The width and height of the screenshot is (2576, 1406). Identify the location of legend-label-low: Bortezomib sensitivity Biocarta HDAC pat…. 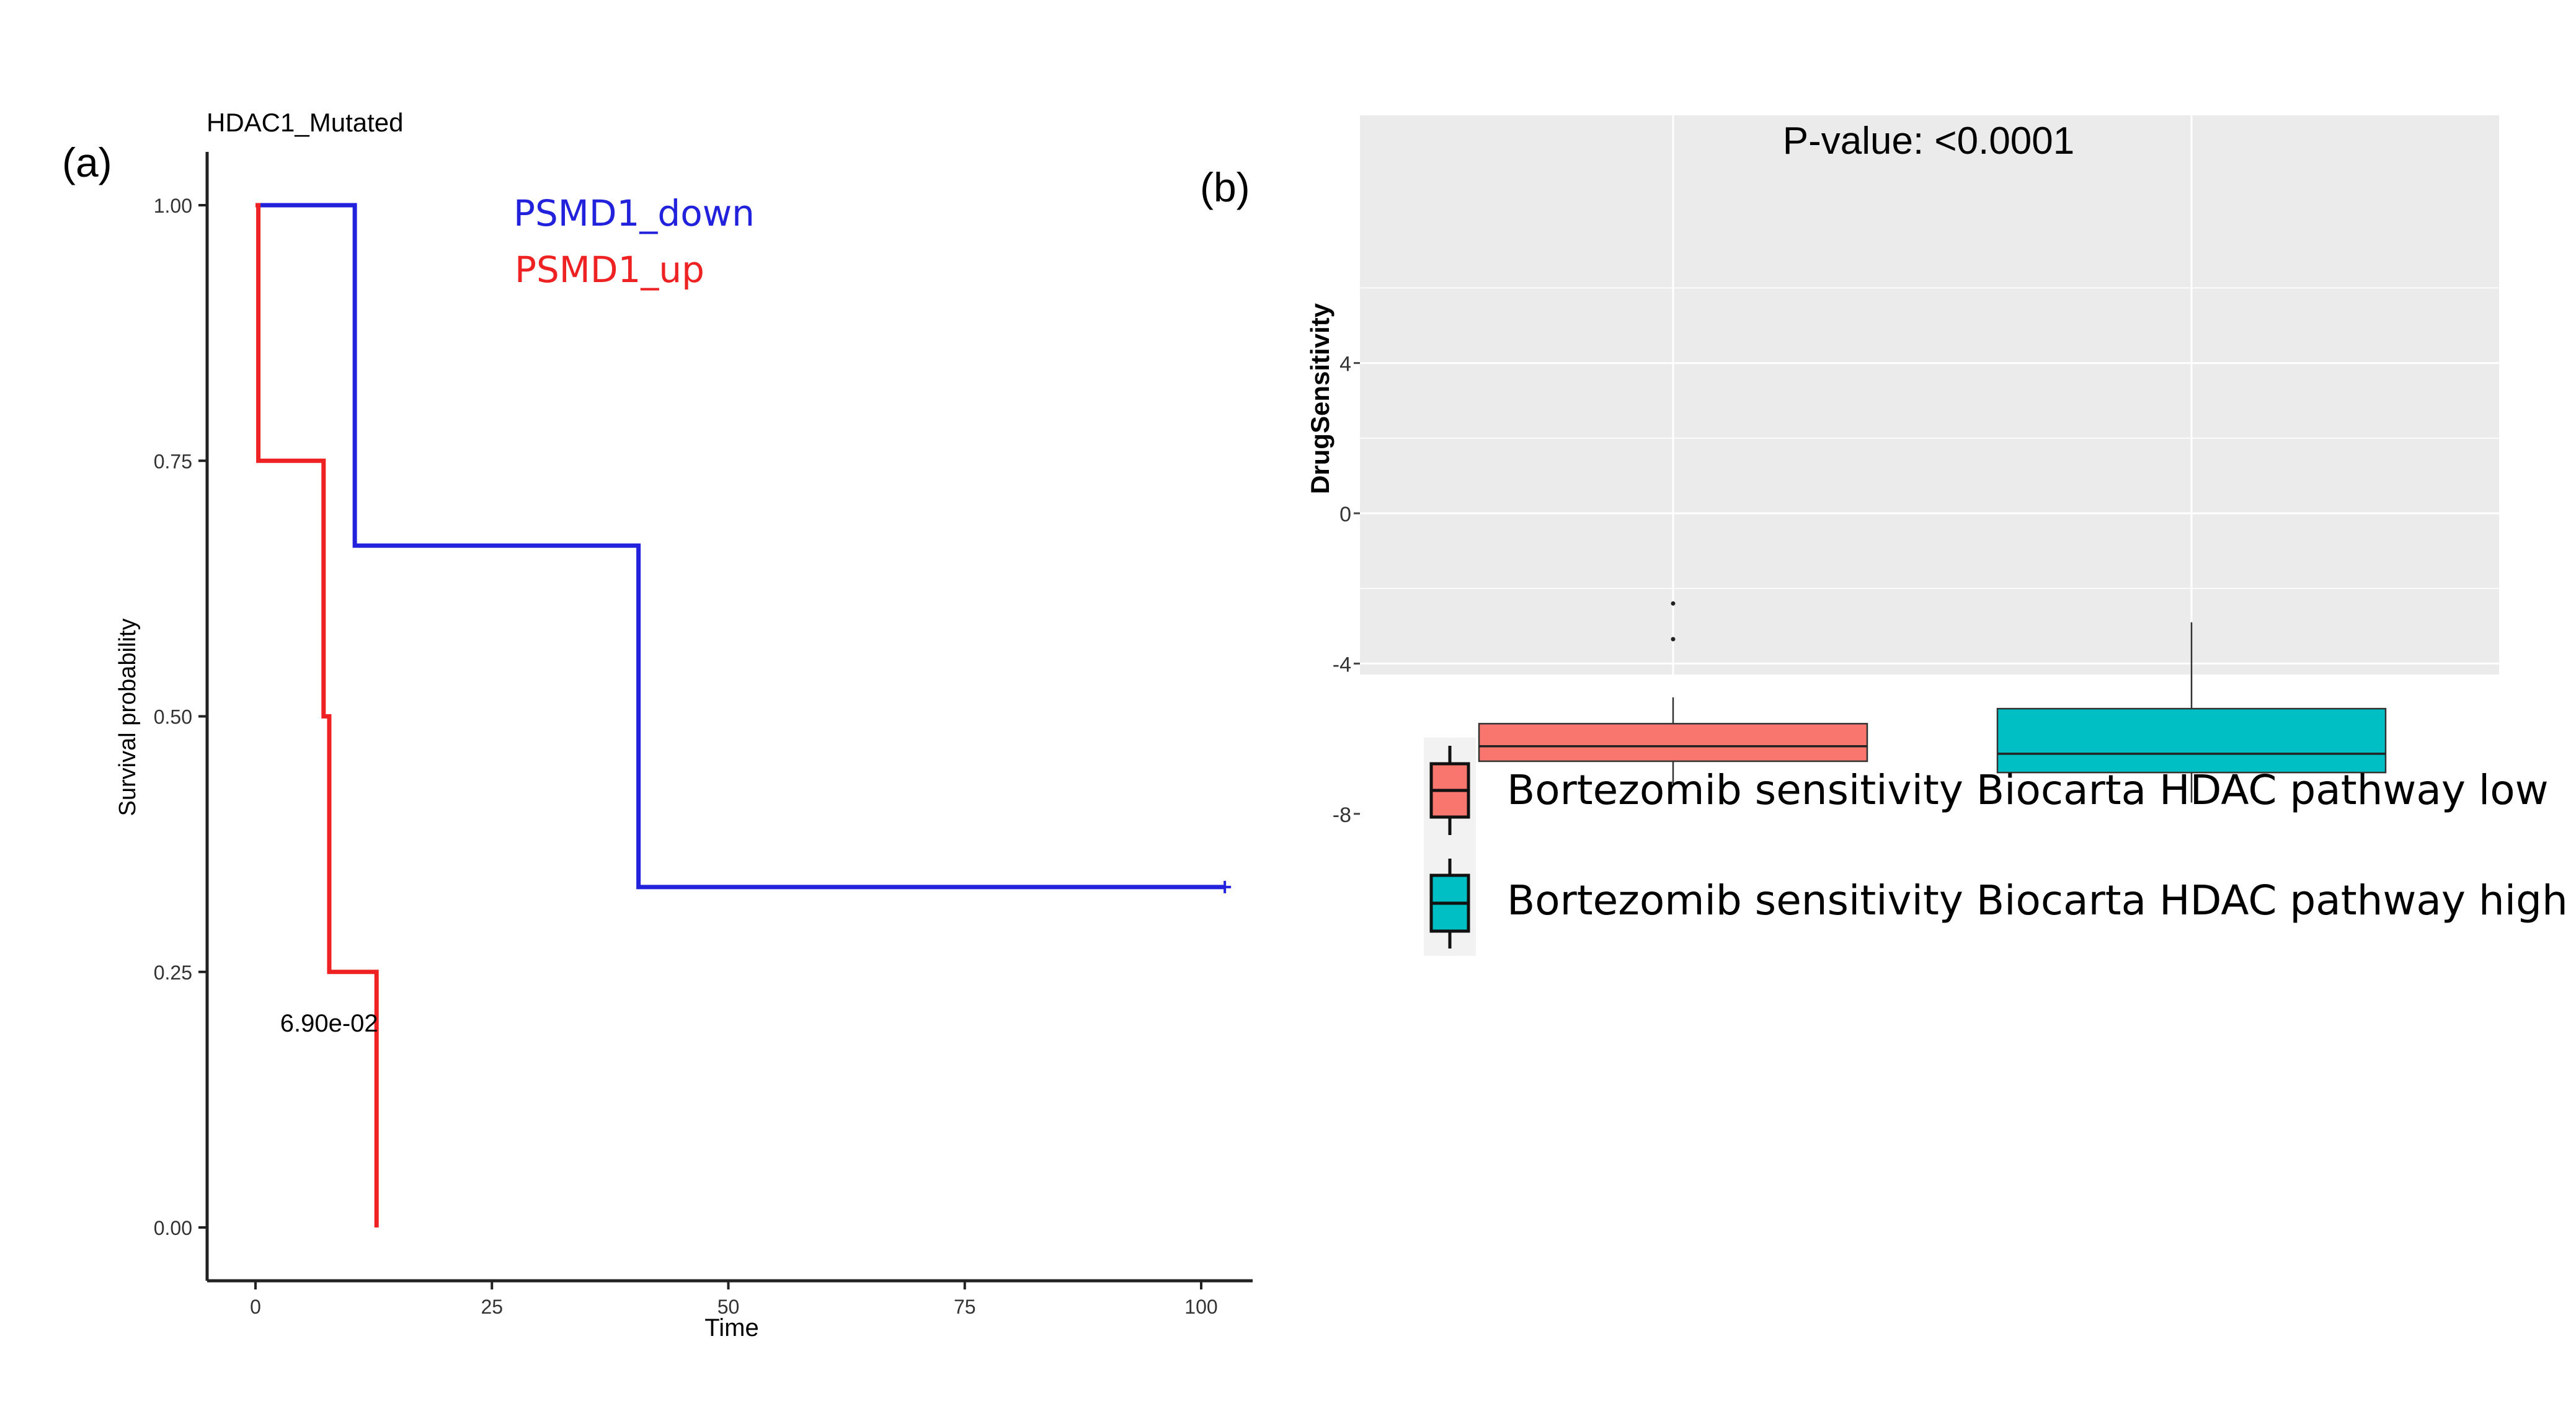
(2028, 790).